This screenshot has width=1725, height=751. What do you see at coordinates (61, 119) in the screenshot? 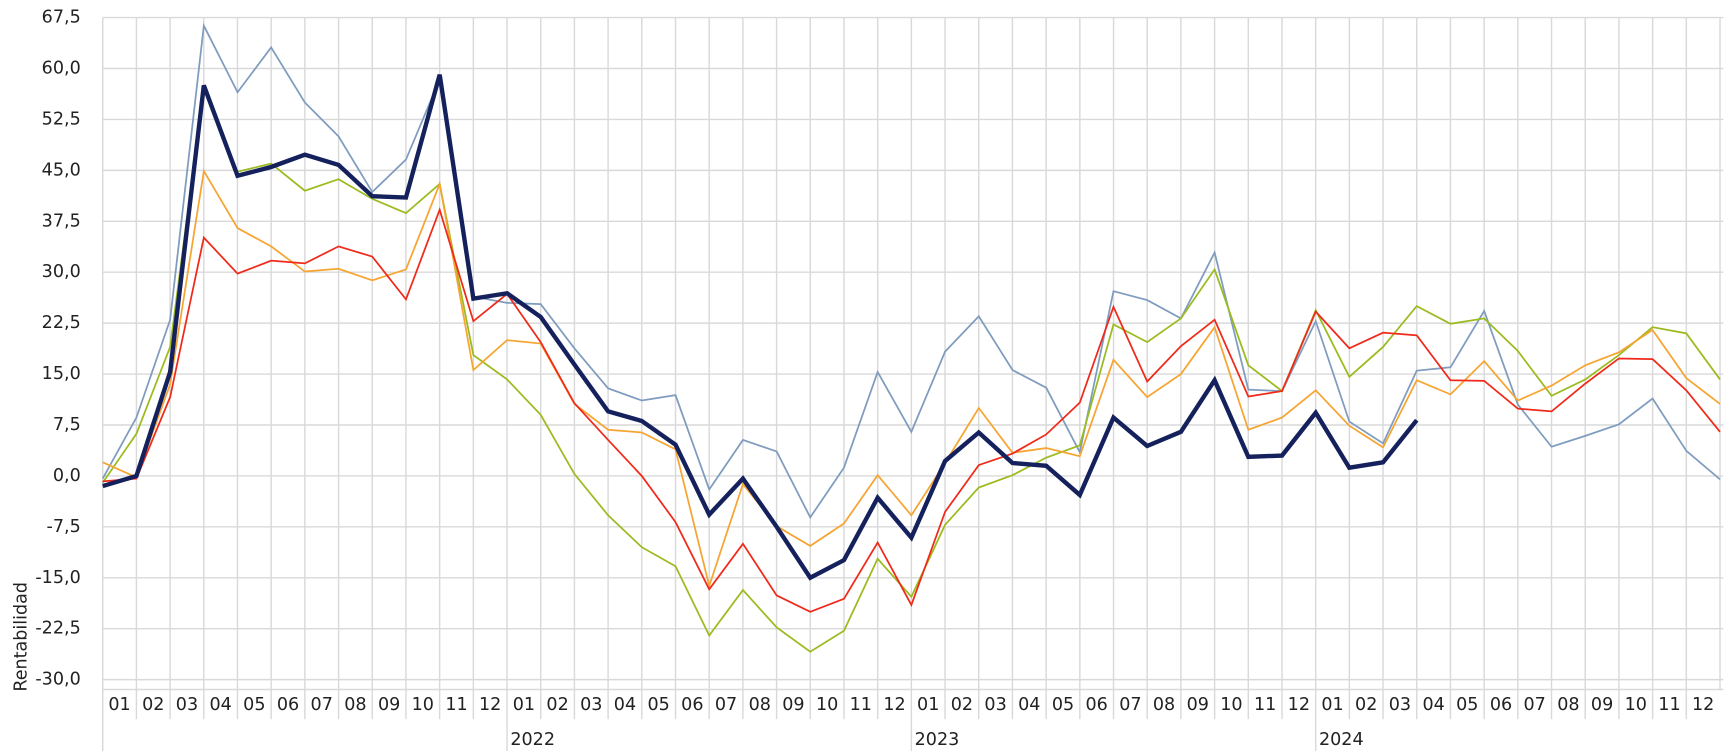
I see `y-tick-label: 52,5` at bounding box center [61, 119].